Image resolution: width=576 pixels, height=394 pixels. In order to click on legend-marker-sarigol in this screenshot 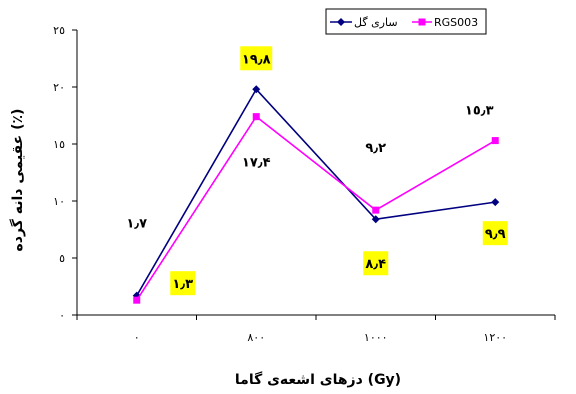, I will do `click(341, 22)`.